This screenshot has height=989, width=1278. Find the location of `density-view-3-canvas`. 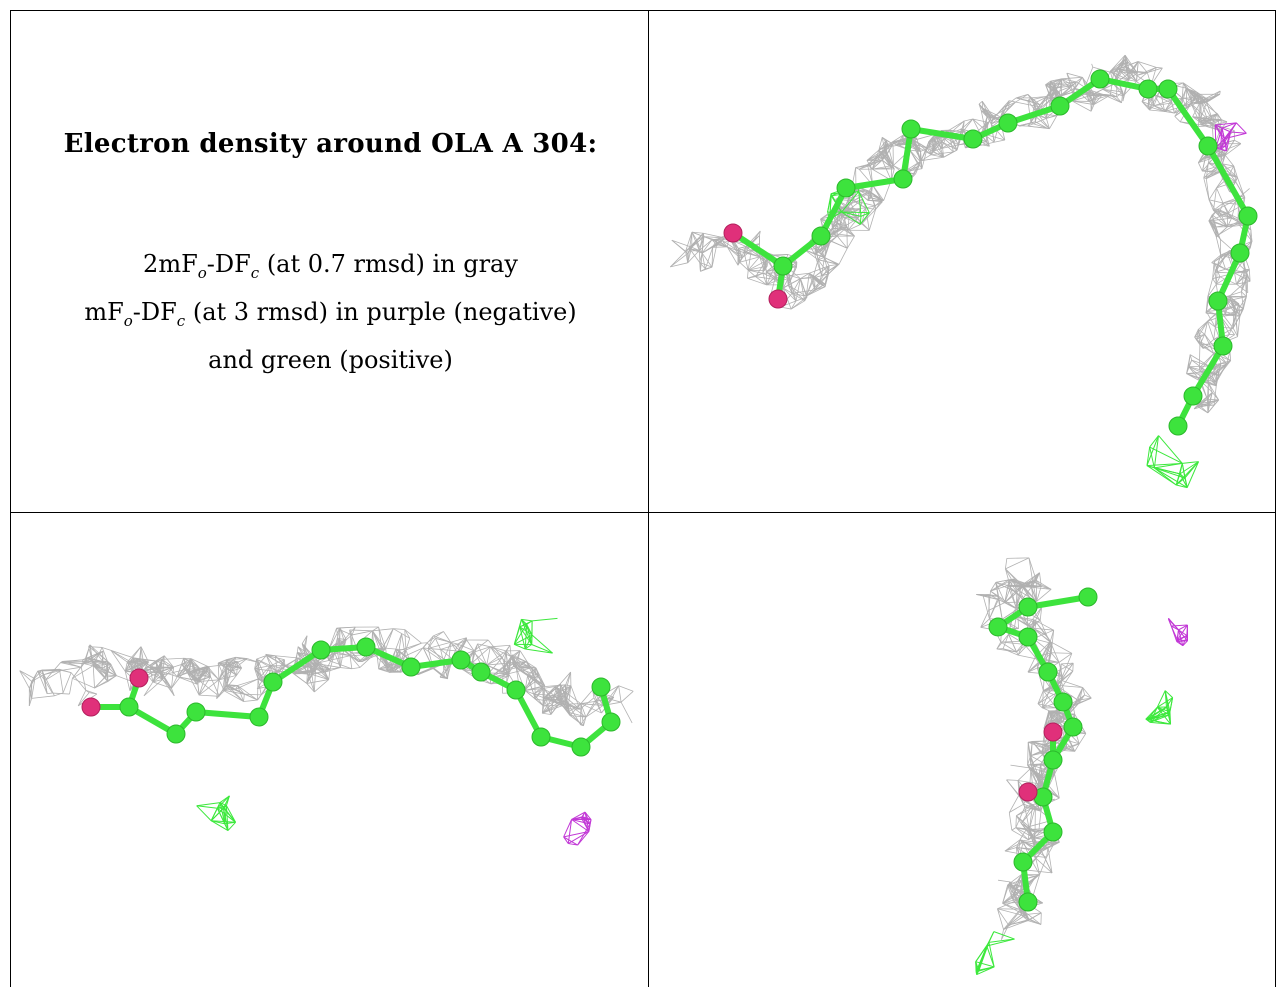

density-view-3-canvas is located at coordinates (1082, 766).